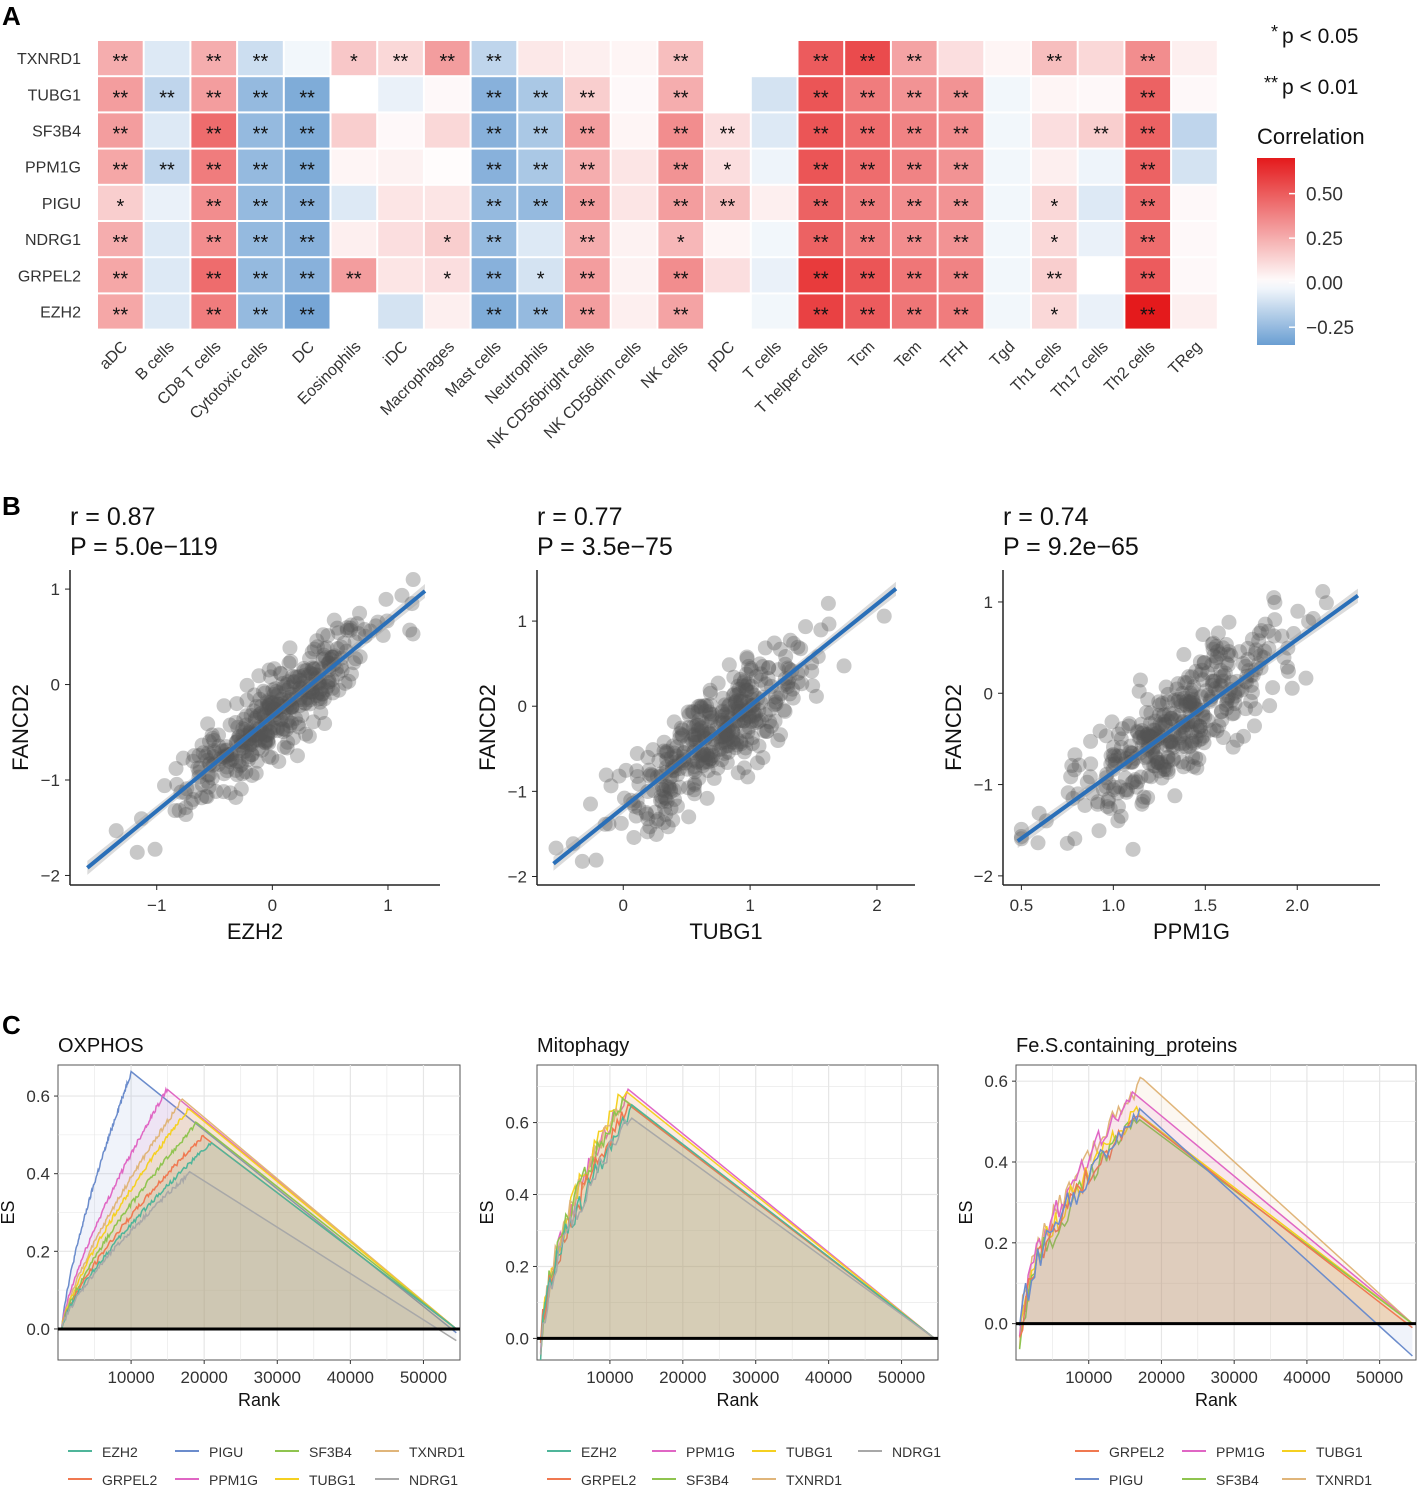  What do you see at coordinates (966, 1212) in the screenshot?
I see `y-axis-label: ES` at bounding box center [966, 1212].